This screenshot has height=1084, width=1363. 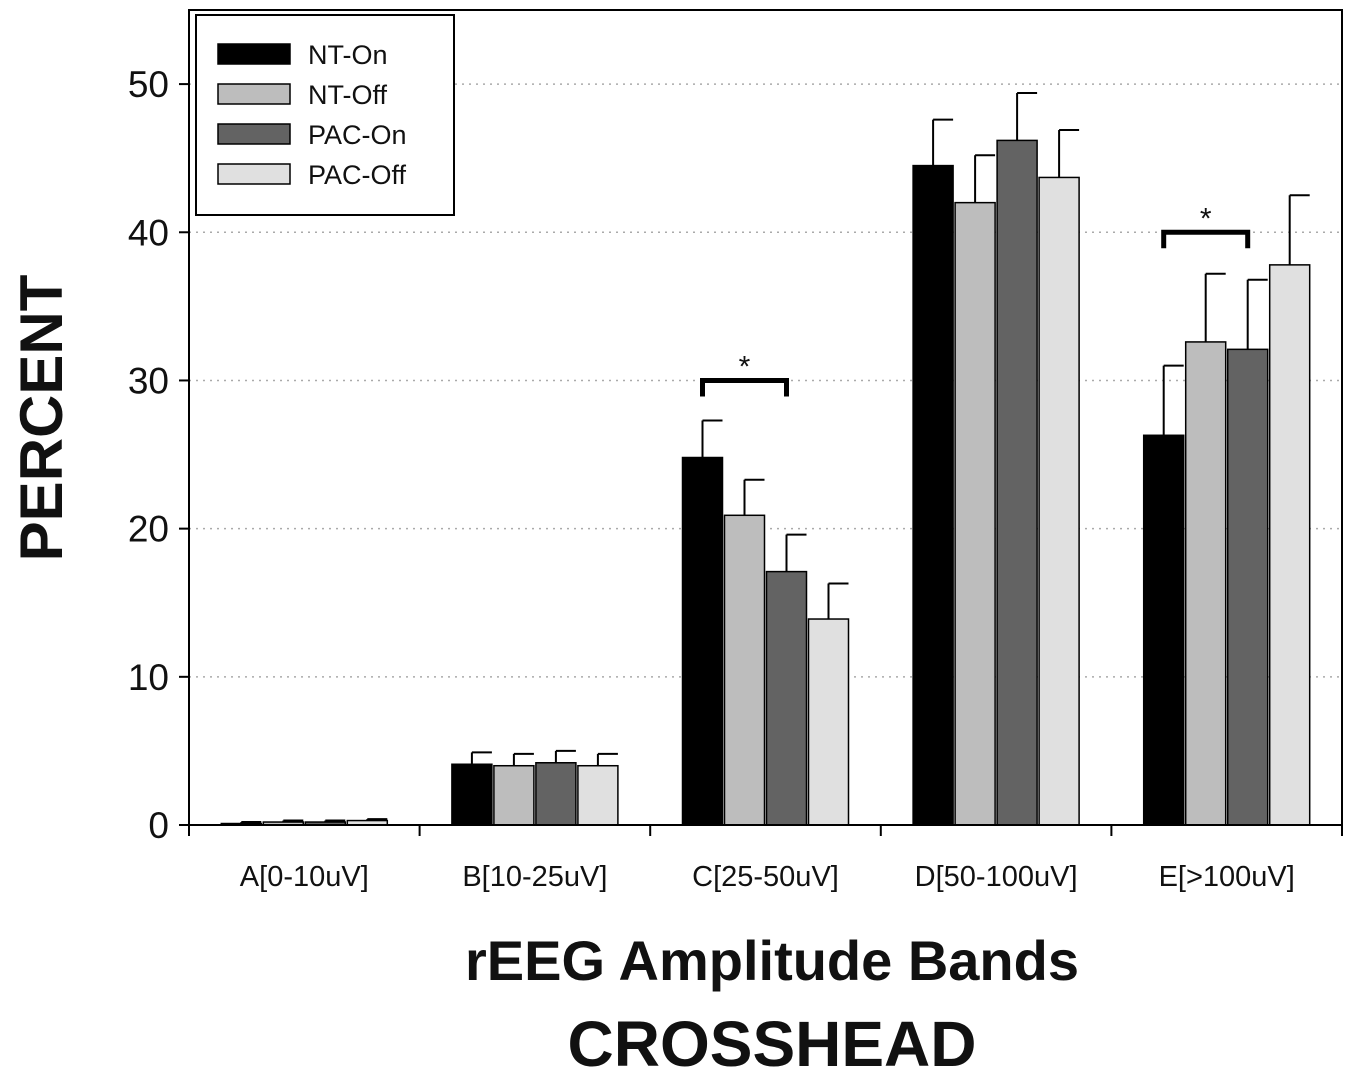 I want to click on legend-label: PAC-On, so click(x=357, y=135).